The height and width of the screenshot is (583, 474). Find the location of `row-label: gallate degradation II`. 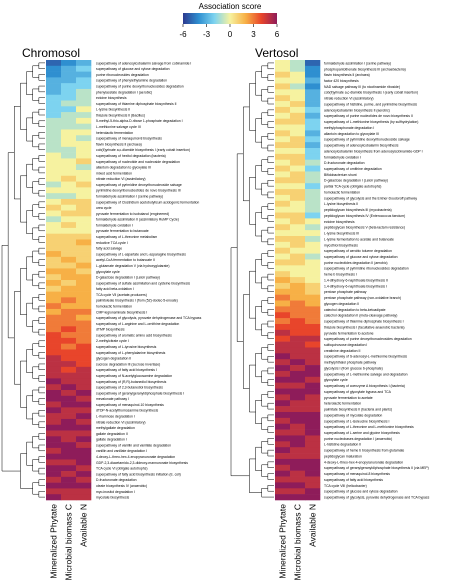

row-label: gallate degradation II is located at coordinates (112, 434).